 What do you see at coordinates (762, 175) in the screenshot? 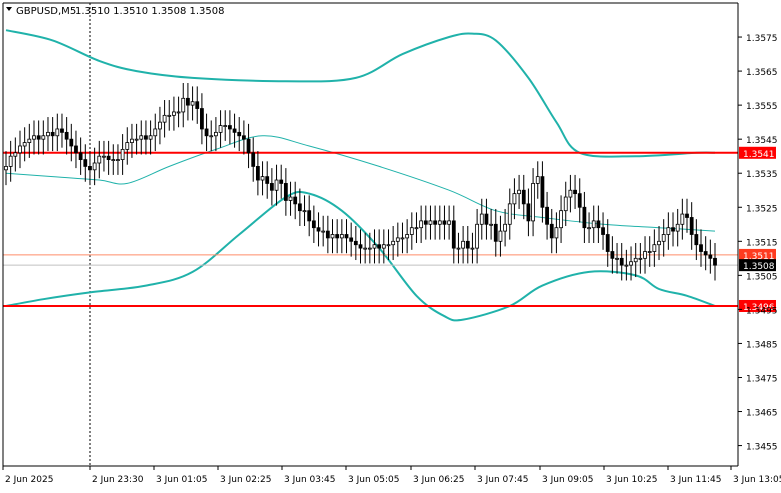
I see `y-tick-label: 1.3535` at bounding box center [762, 175].